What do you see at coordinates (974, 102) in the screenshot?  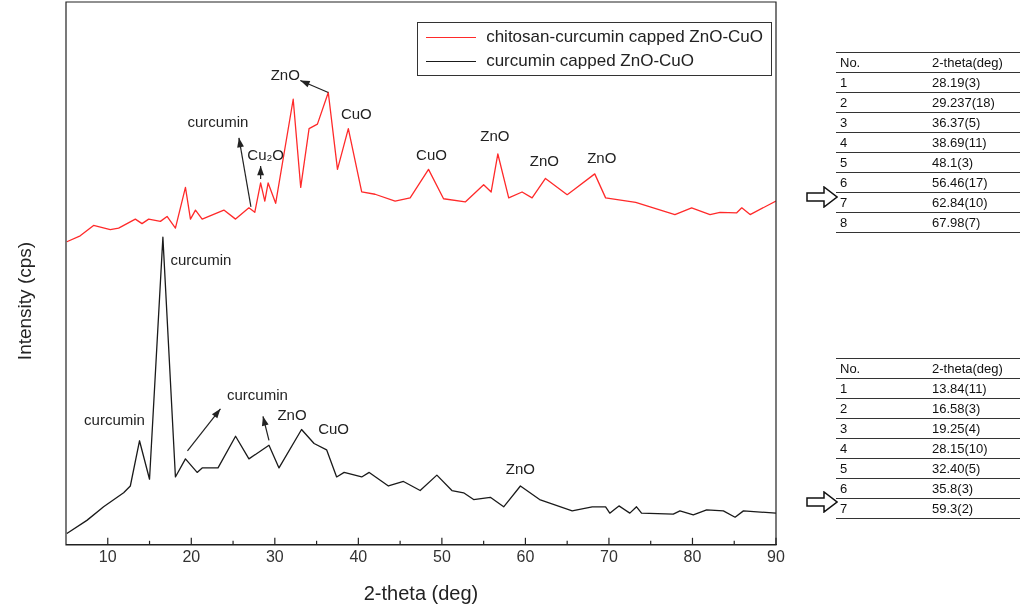 I see `text: 29.237(18)` at bounding box center [974, 102].